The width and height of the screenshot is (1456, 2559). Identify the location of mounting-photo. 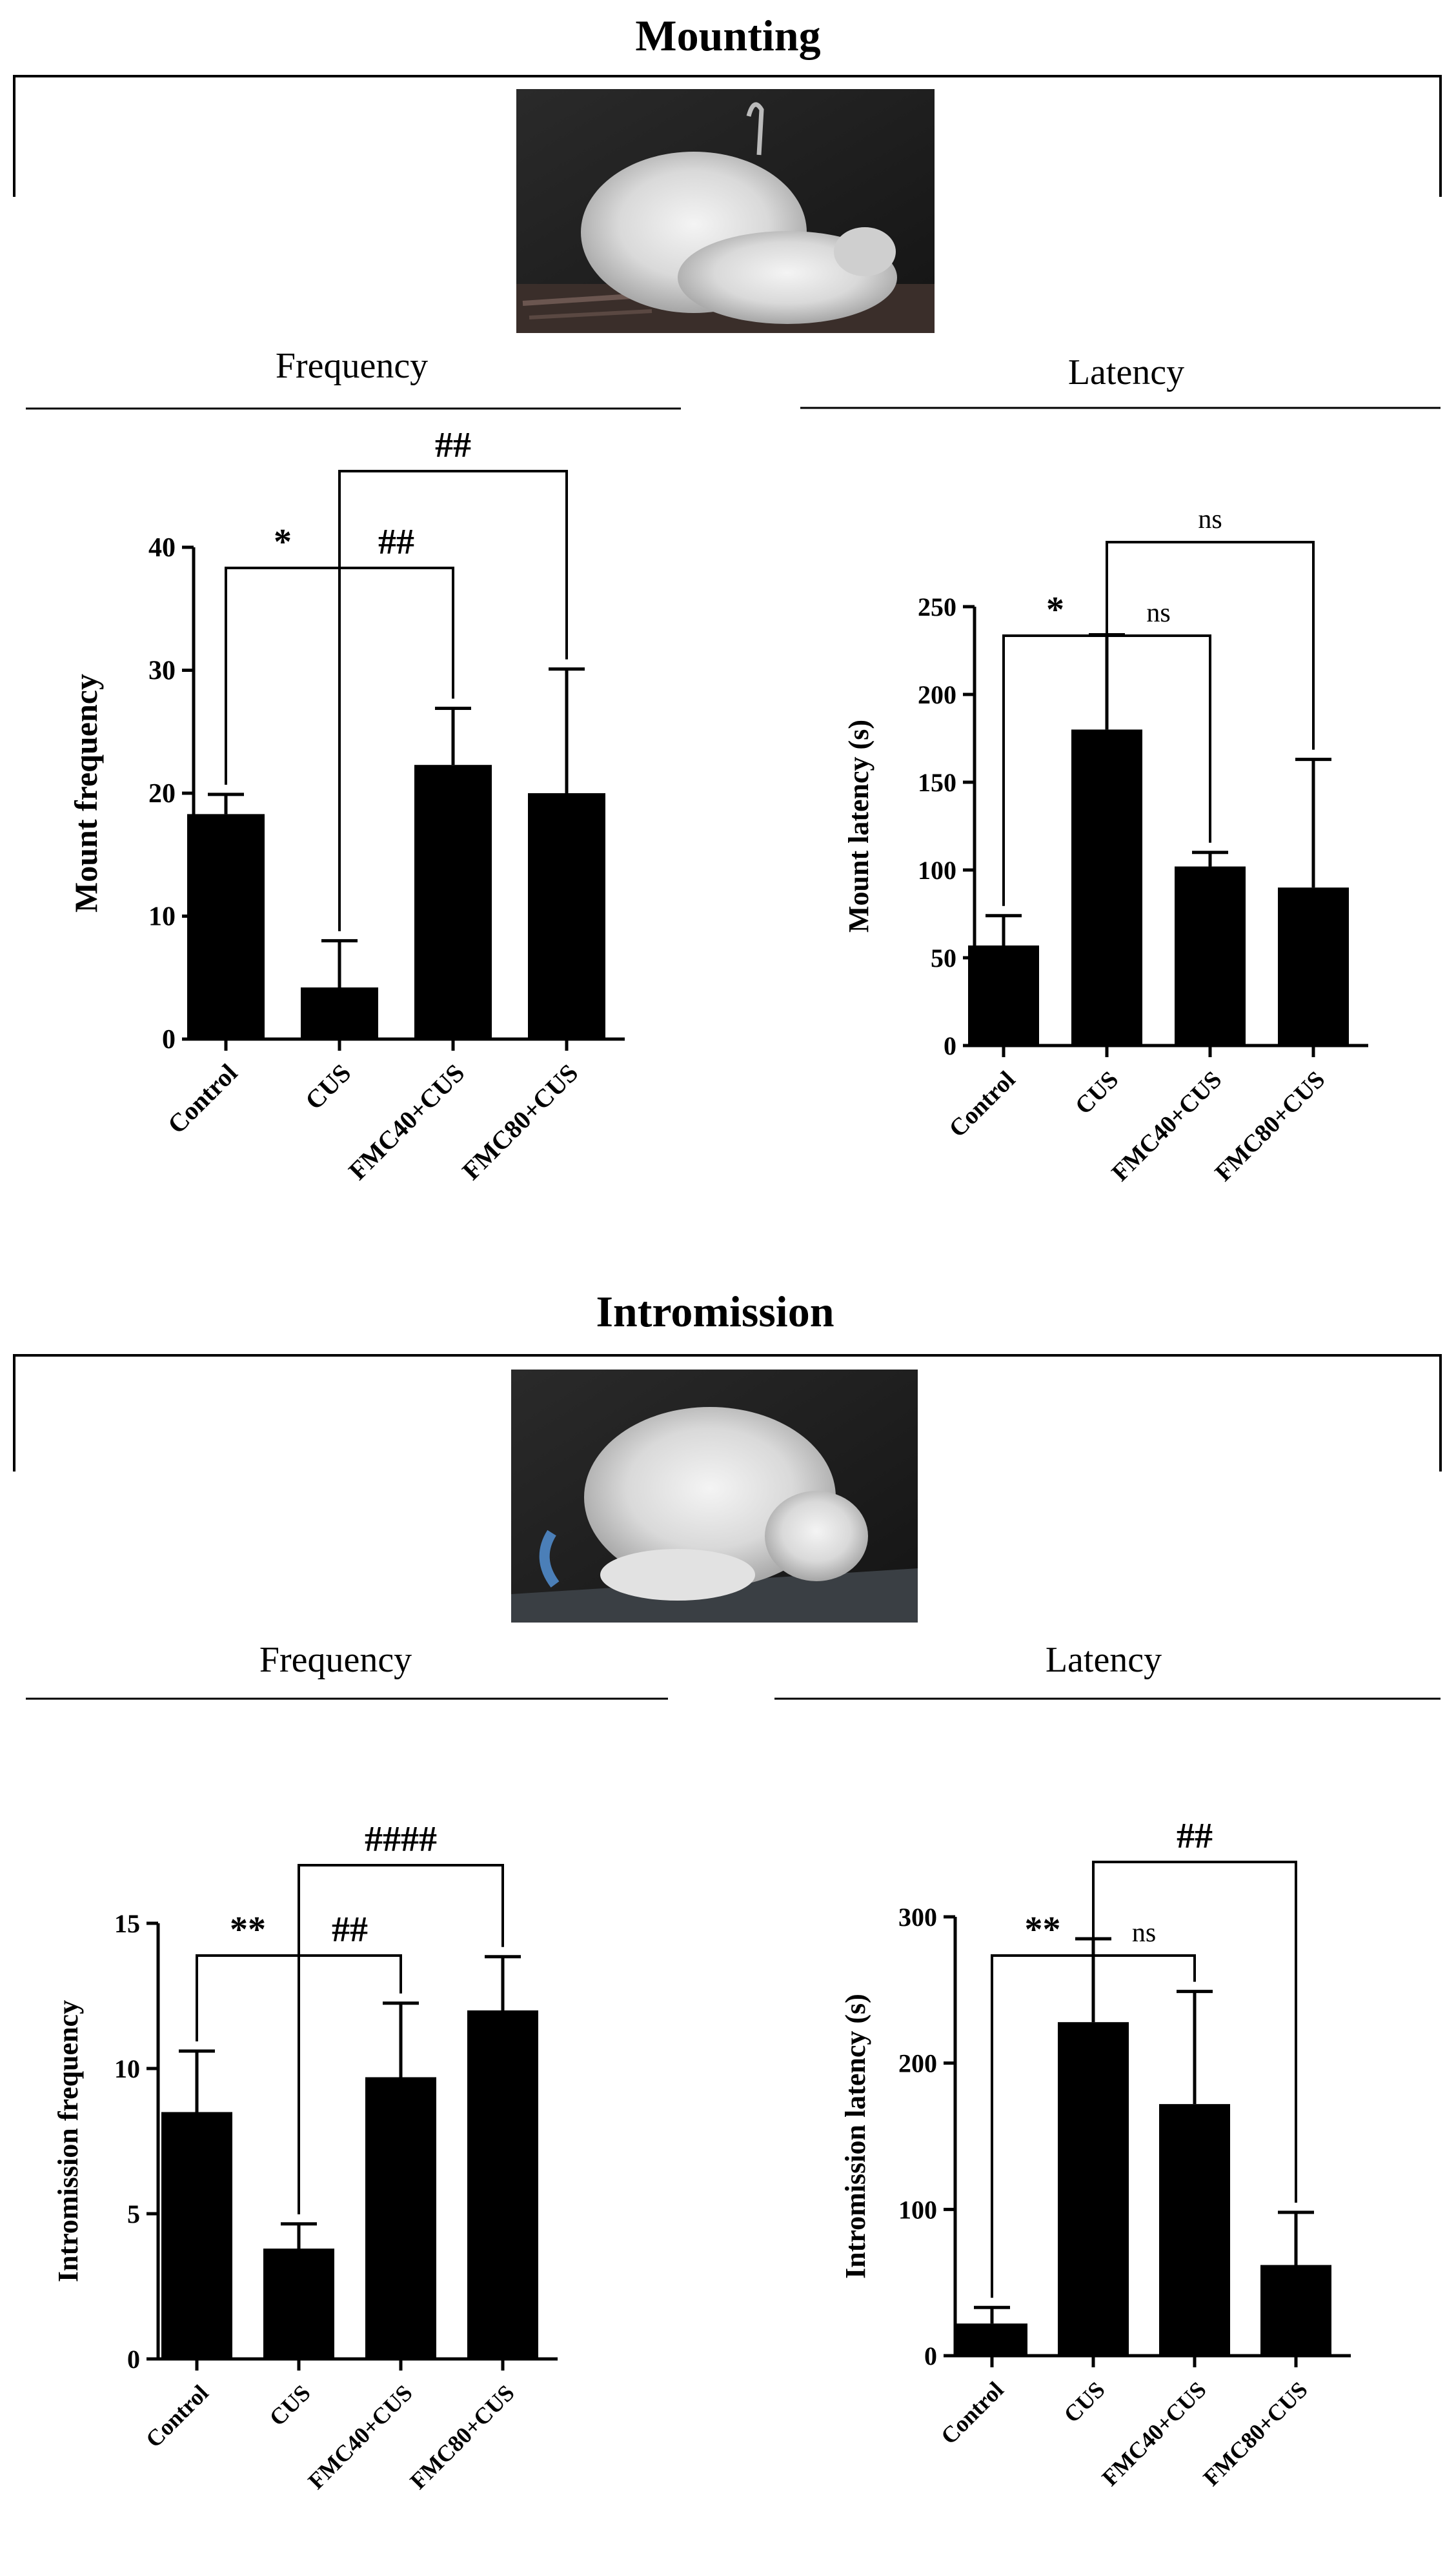
(725, 211).